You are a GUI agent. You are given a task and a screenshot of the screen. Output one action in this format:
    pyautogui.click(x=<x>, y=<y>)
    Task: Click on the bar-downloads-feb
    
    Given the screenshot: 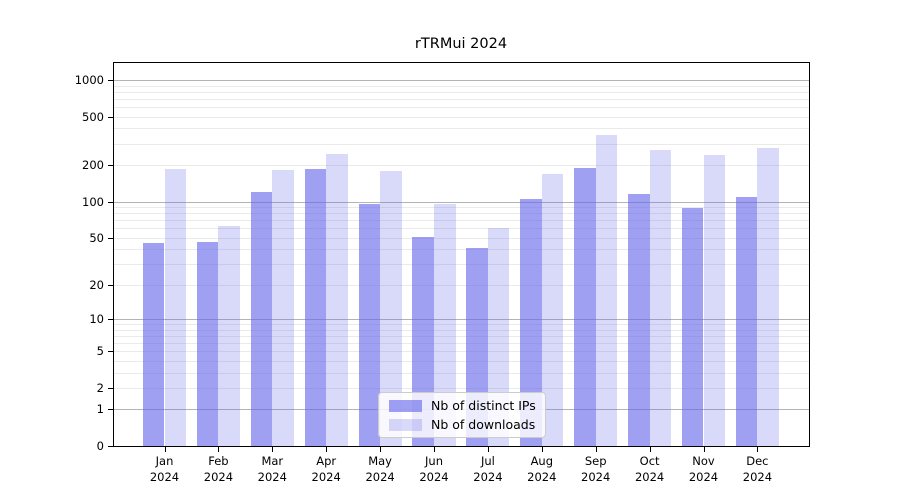 What is the action you would take?
    pyautogui.click(x=229, y=335)
    